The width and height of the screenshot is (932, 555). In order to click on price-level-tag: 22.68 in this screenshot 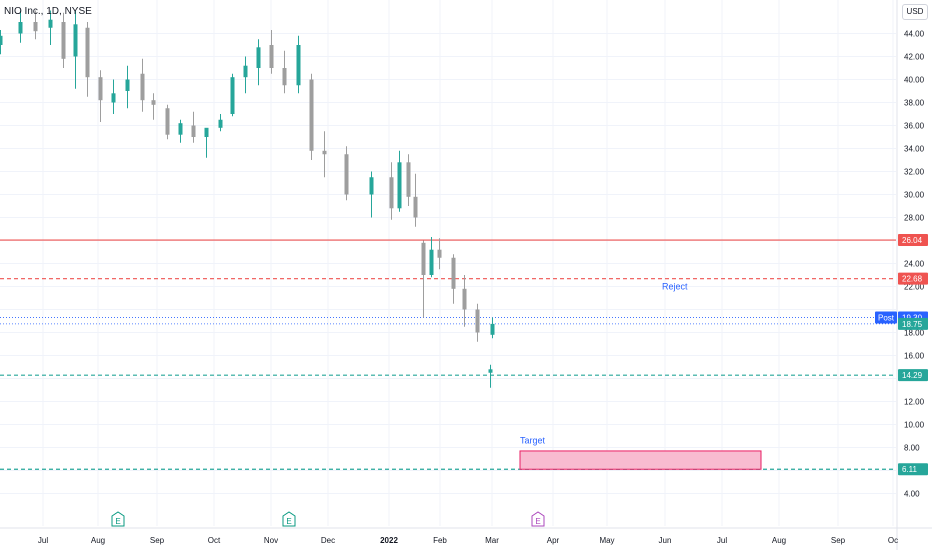, I will do `click(912, 279)`.